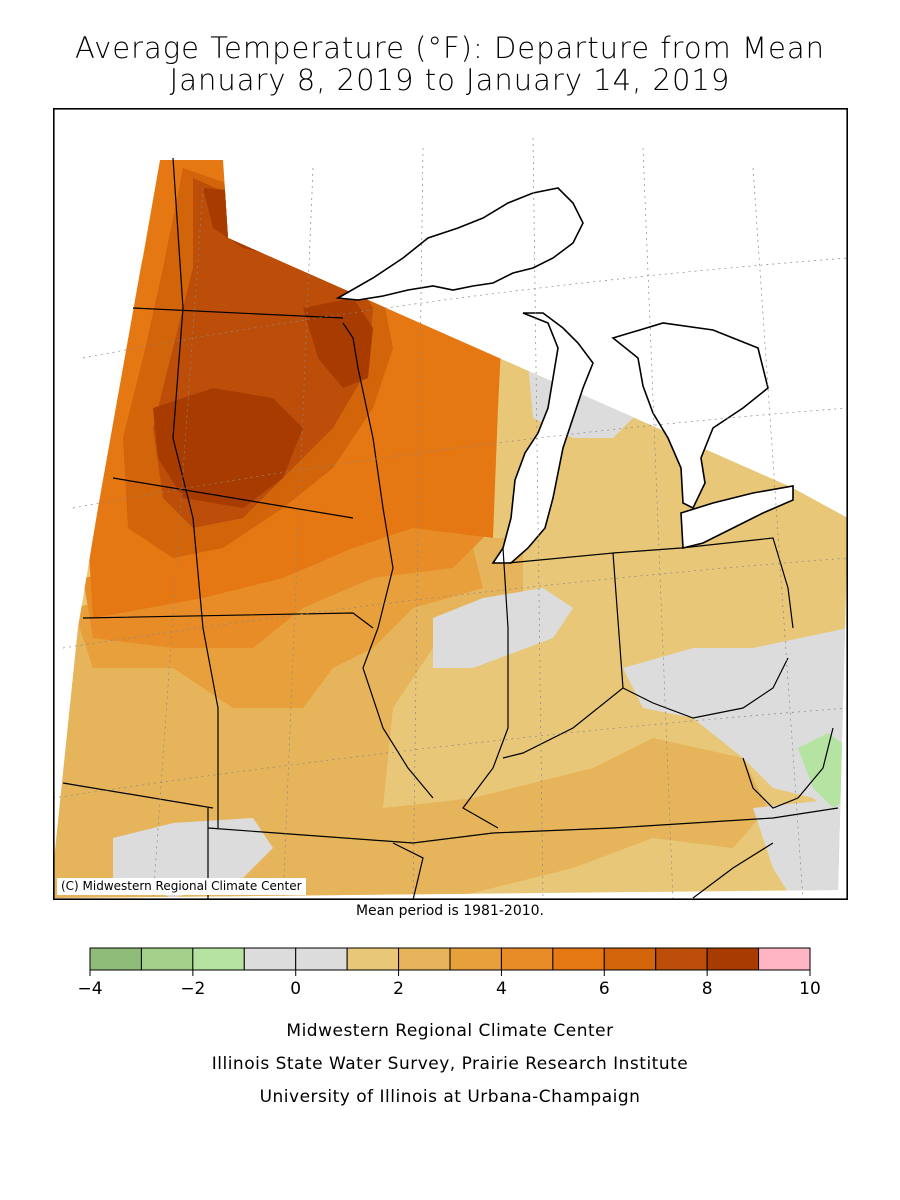 The width and height of the screenshot is (900, 1200). What do you see at coordinates (542, 438) in the screenshot?
I see `lake-michigan` at bounding box center [542, 438].